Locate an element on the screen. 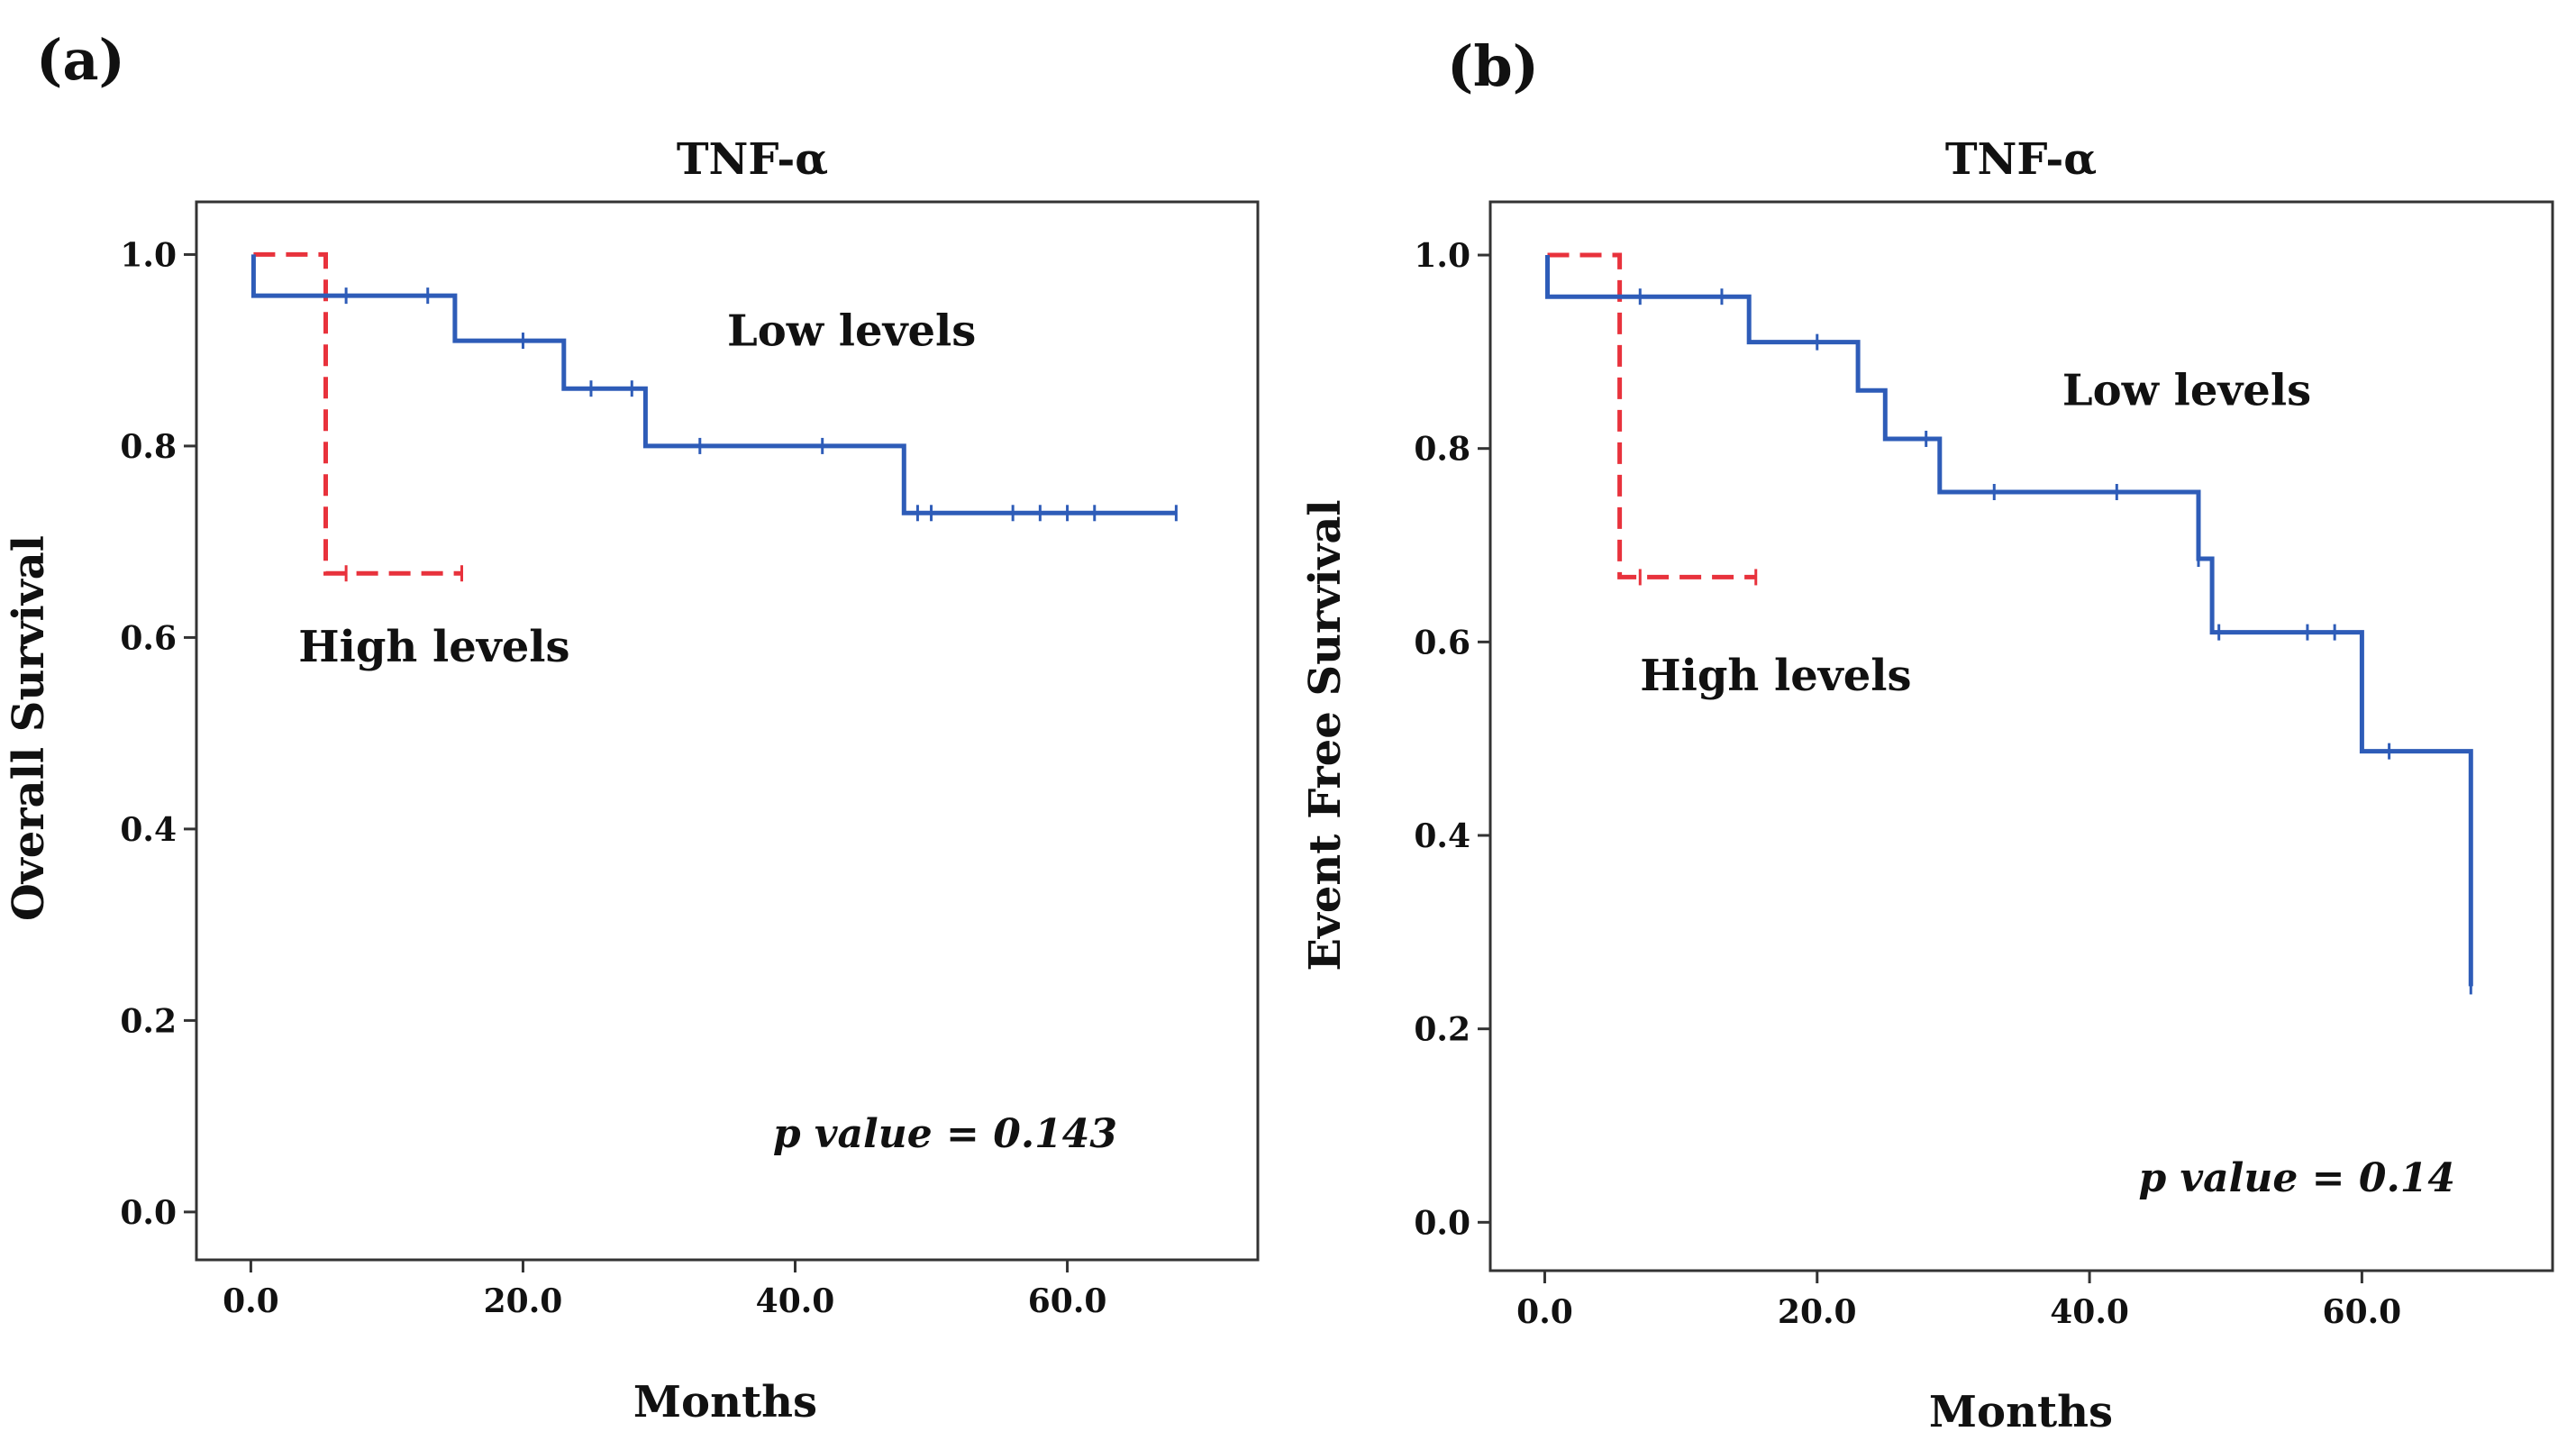 Image resolution: width=2576 pixels, height=1450 pixels. y-axis-label: Overall Survival is located at coordinates (29, 728).